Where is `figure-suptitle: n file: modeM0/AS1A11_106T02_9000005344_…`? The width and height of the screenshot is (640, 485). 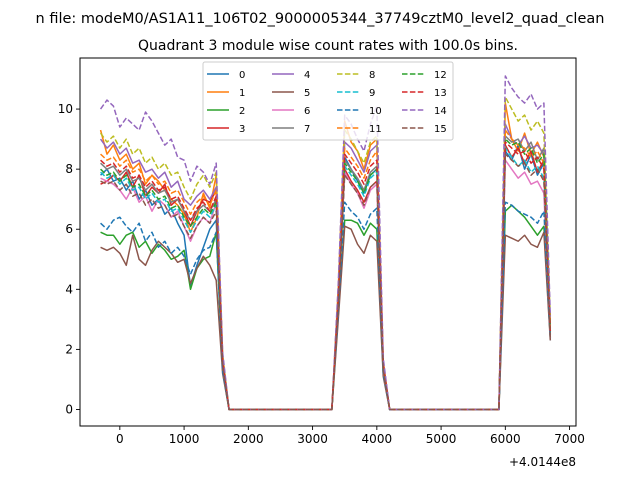 figure-suptitle: n file: modeM0/AS1A11_106T02_9000005344_… is located at coordinates (320, 19).